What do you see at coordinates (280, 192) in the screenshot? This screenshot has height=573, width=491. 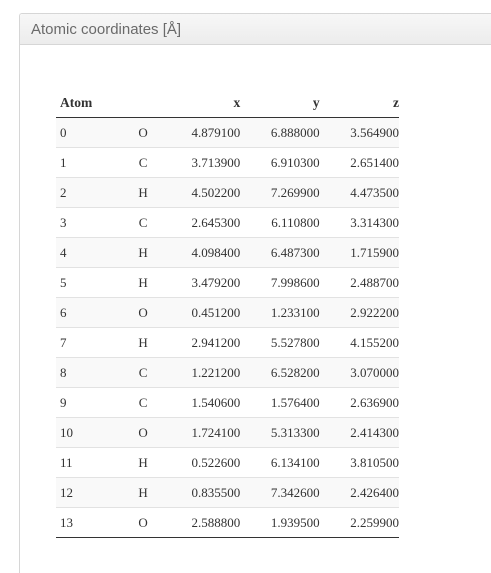 I see `cell-y: 7.269900` at bounding box center [280, 192].